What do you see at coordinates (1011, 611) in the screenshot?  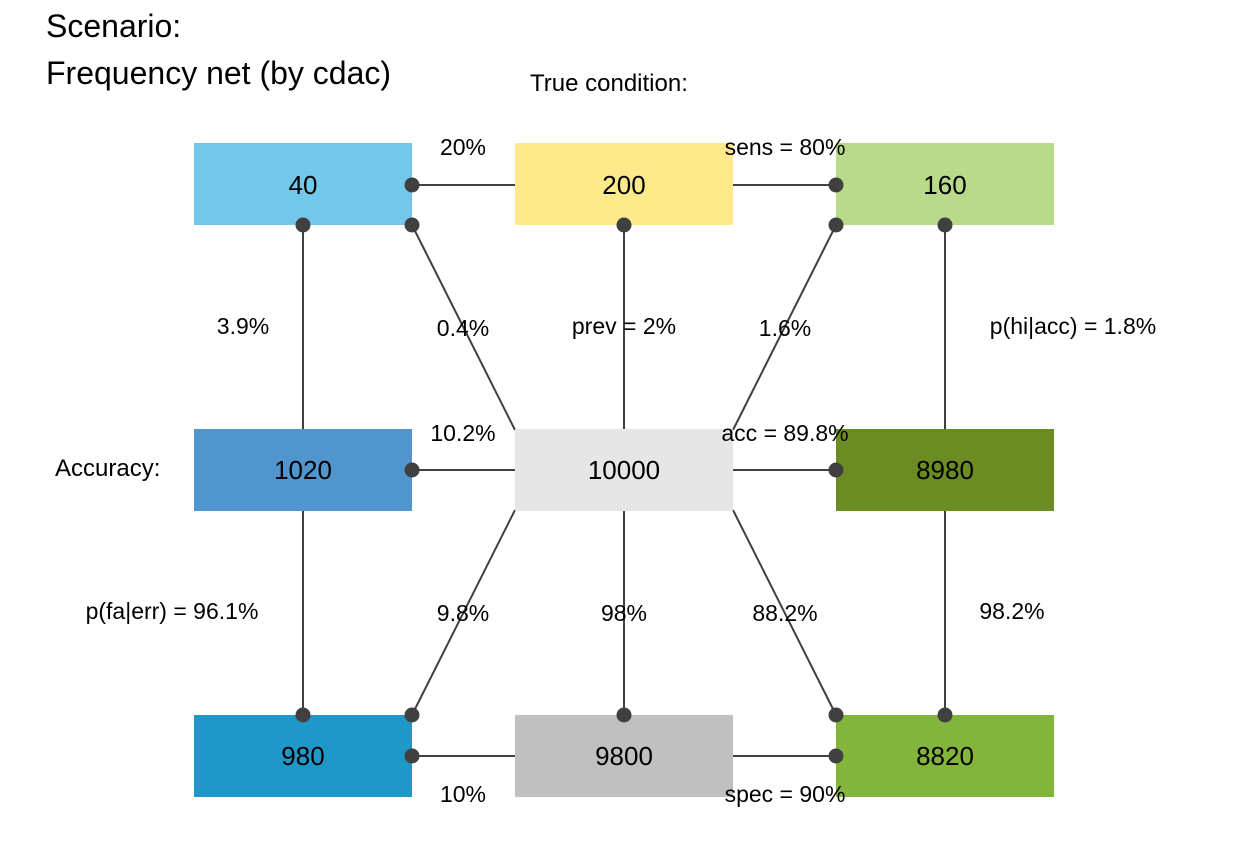 I see `label-acc-cr: 98.2%` at bounding box center [1011, 611].